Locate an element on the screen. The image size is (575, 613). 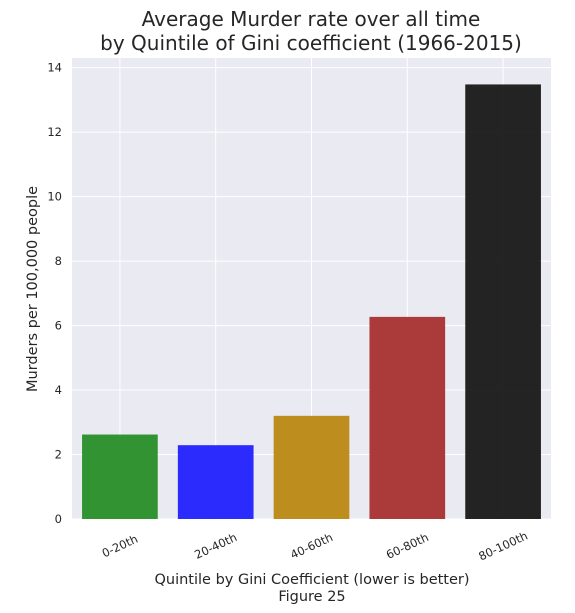
chart-title-line-1: Average Murder rate over all time is located at coordinates (311, 19).